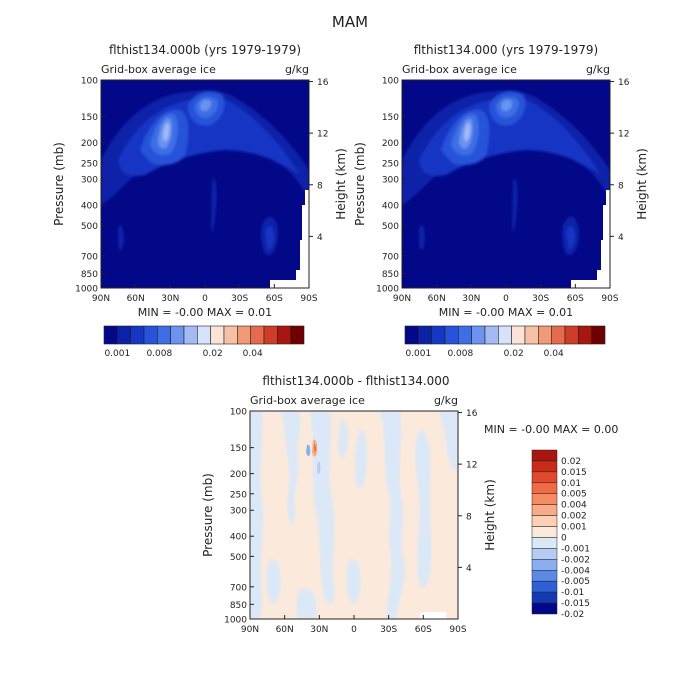  What do you see at coordinates (59, 184) in the screenshot?
I see `panel-1-ylabel: Pressure (mb)` at bounding box center [59, 184].